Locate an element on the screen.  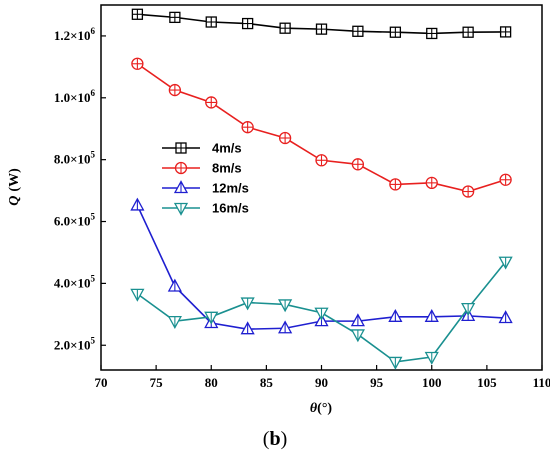
panel-label-letter: b is located at coordinates (275, 439).